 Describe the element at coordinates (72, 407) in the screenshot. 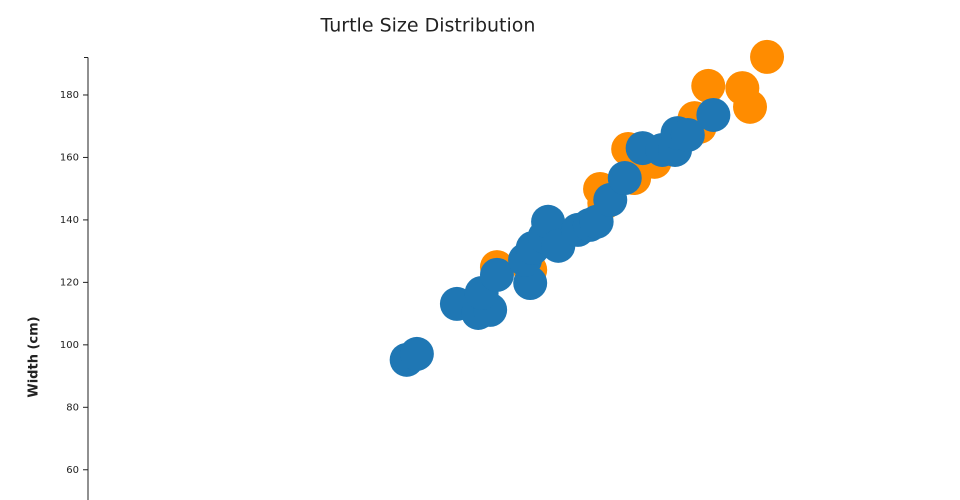

I see `y-tick-label: 80` at that location.